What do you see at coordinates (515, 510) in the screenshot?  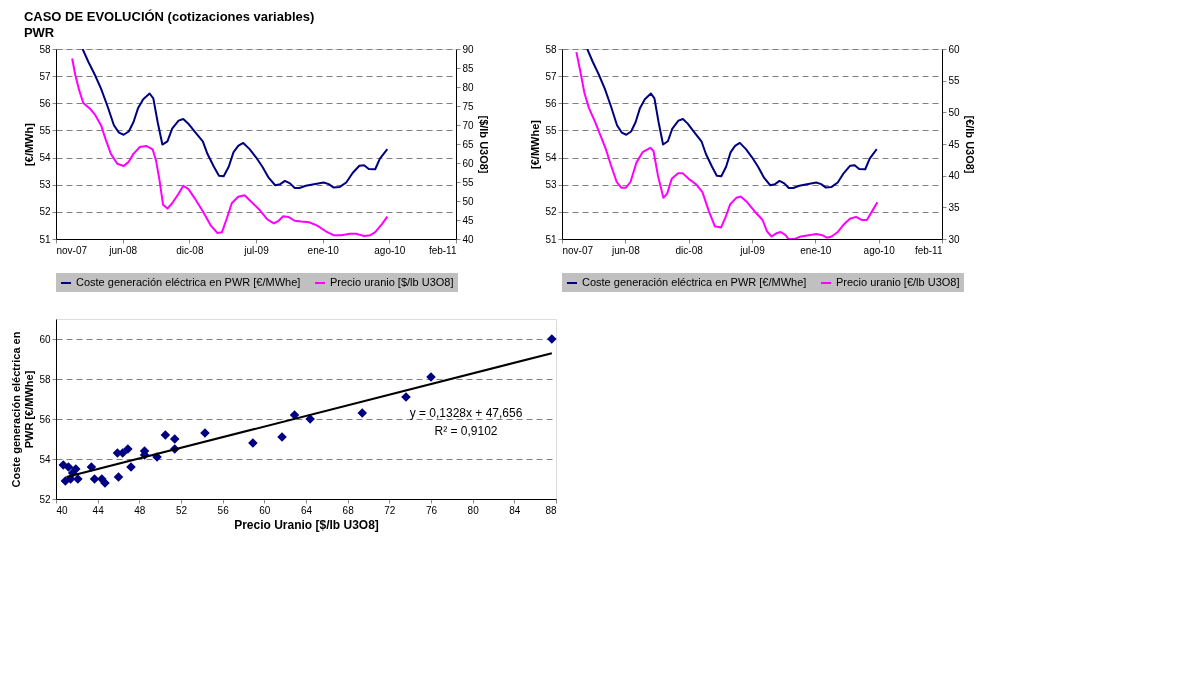 I see `x-tick-label: 84` at bounding box center [515, 510].